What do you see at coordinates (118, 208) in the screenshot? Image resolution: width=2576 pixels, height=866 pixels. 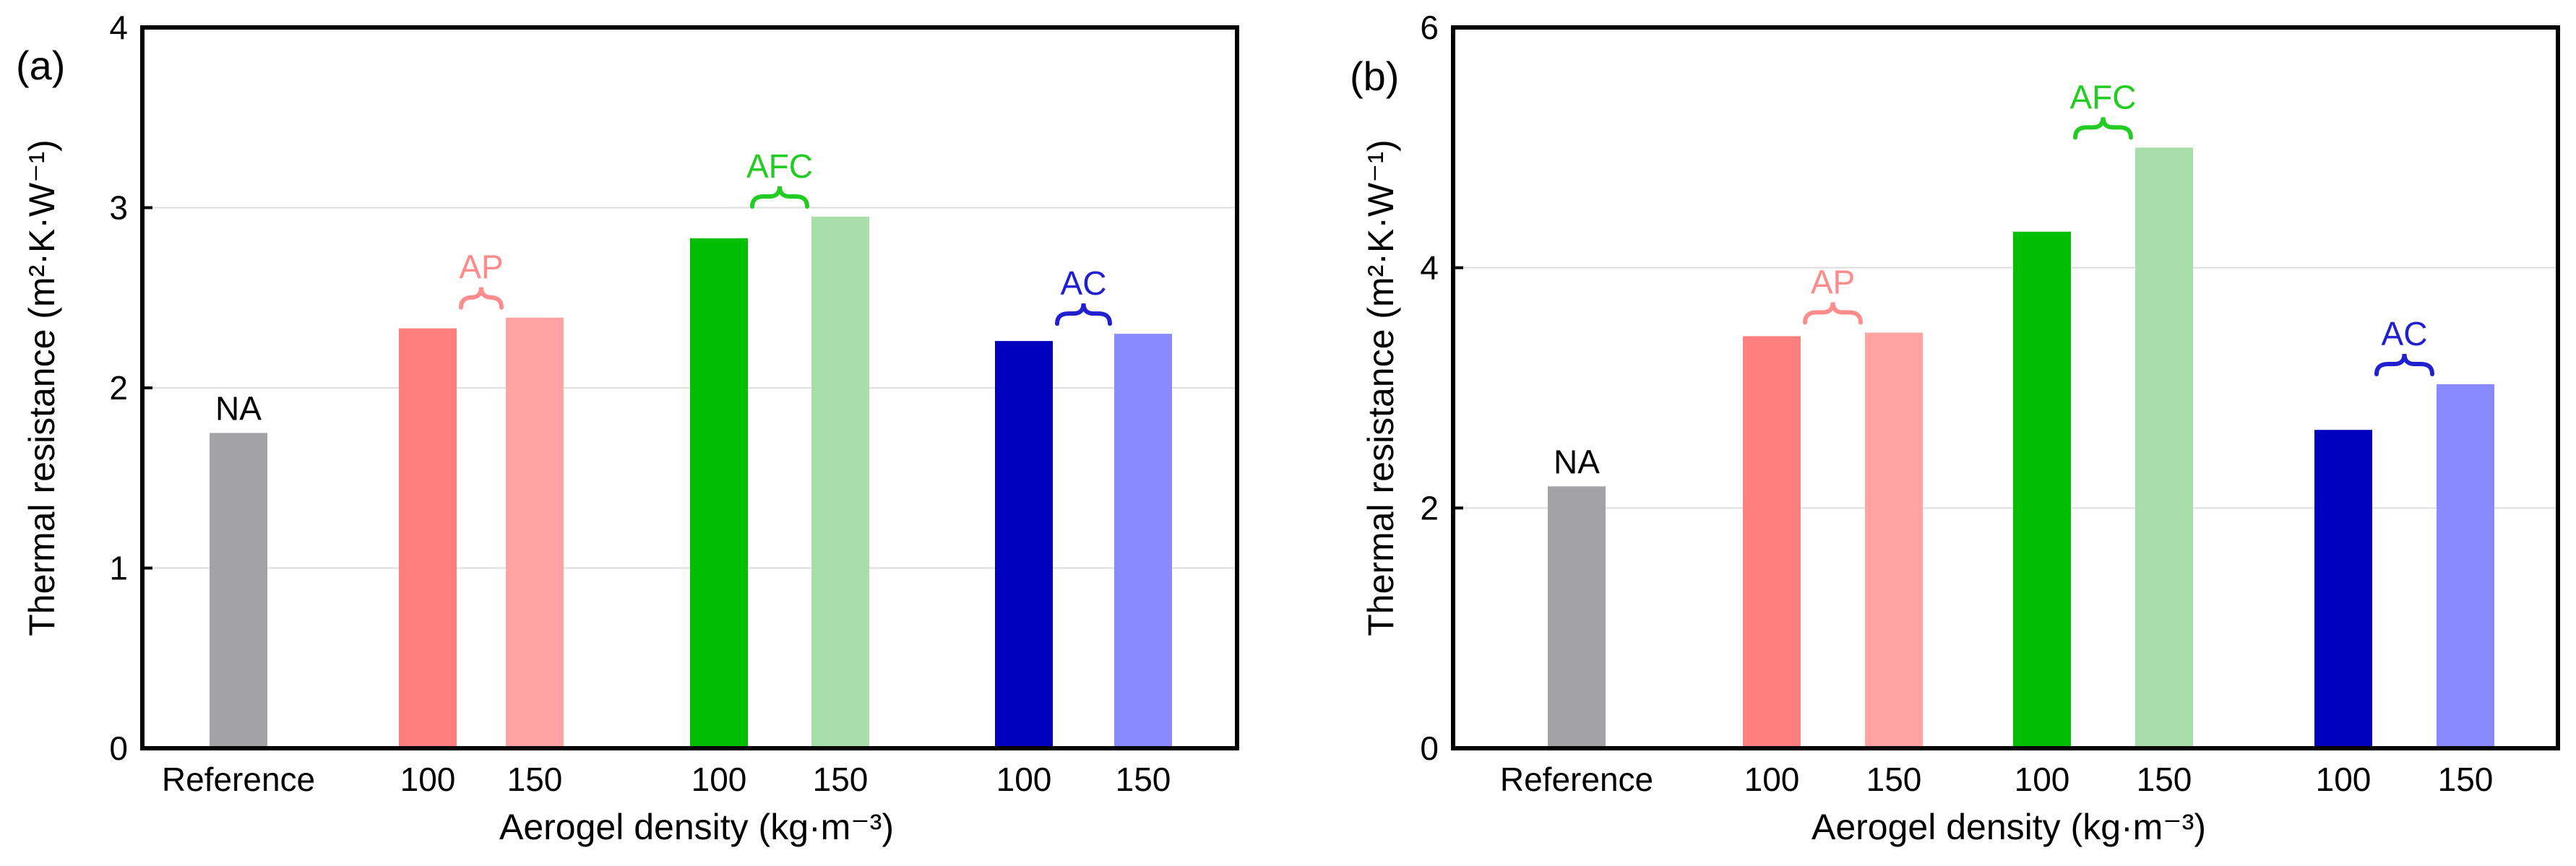 I see `y-tick-label: 3` at bounding box center [118, 208].